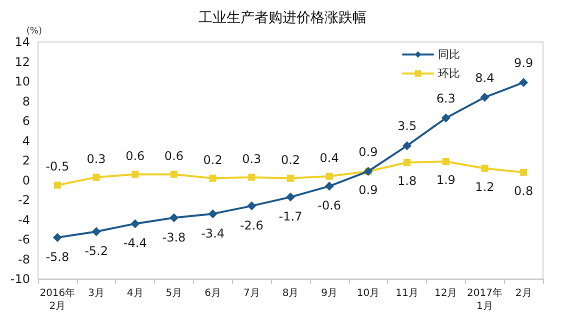 This screenshot has width=565, height=321. What do you see at coordinates (524, 63) in the screenshot?
I see `data-label: 9.9` at bounding box center [524, 63].